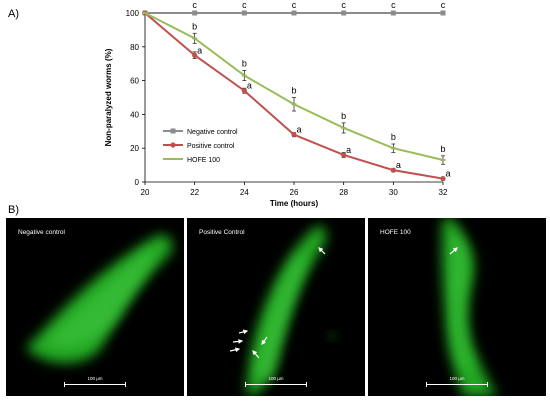 The image size is (550, 401). Describe the element at coordinates (212, 132) in the screenshot. I see `legend-label: Negative control` at that location.